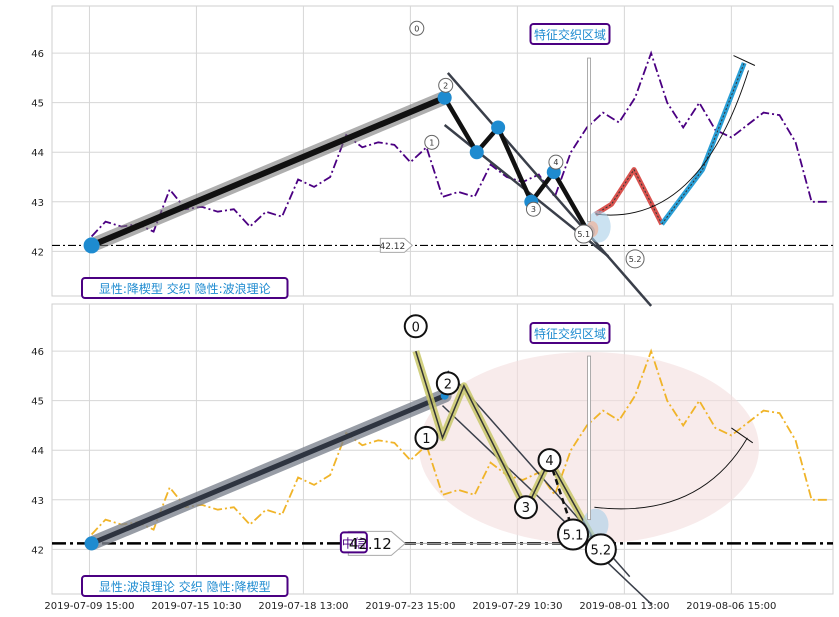 The image size is (839, 617). Describe the element at coordinates (624, 606) in the screenshot. I see `x-tick-label: 2019-08-01 13:00` at that location.